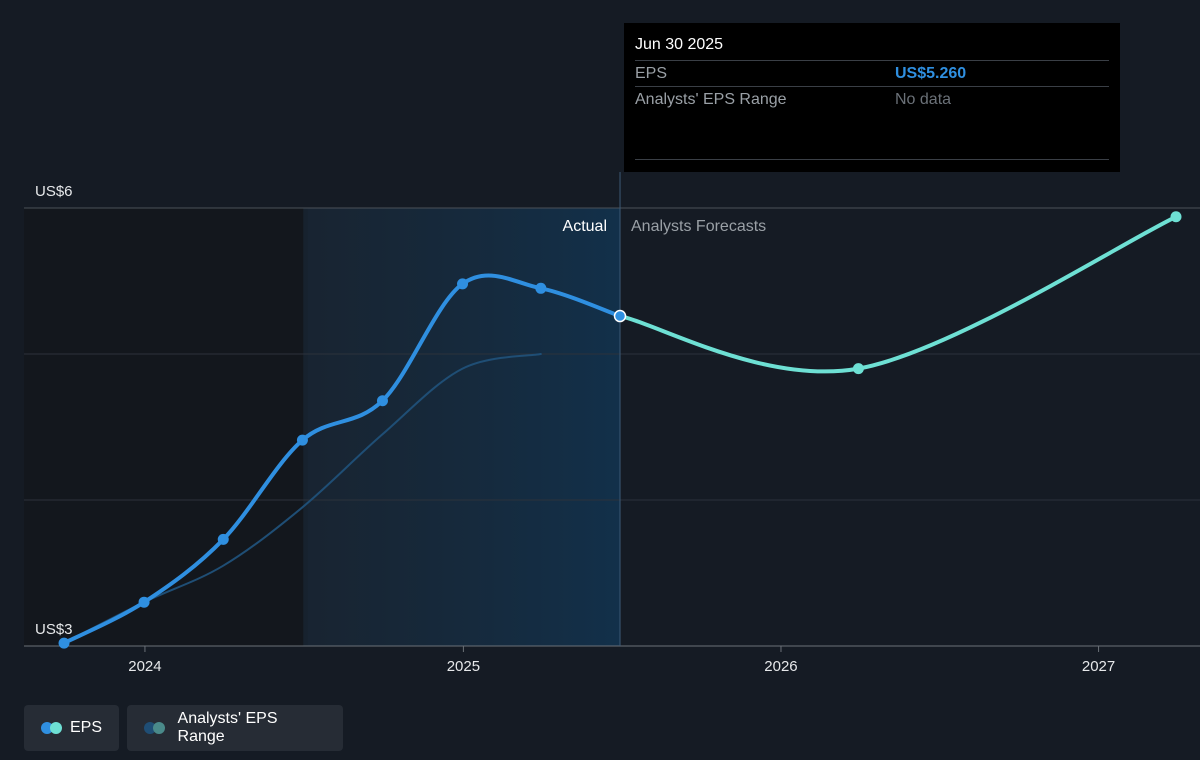  Describe the element at coordinates (585, 226) in the screenshot. I see `actual-region-label: Actual` at that location.